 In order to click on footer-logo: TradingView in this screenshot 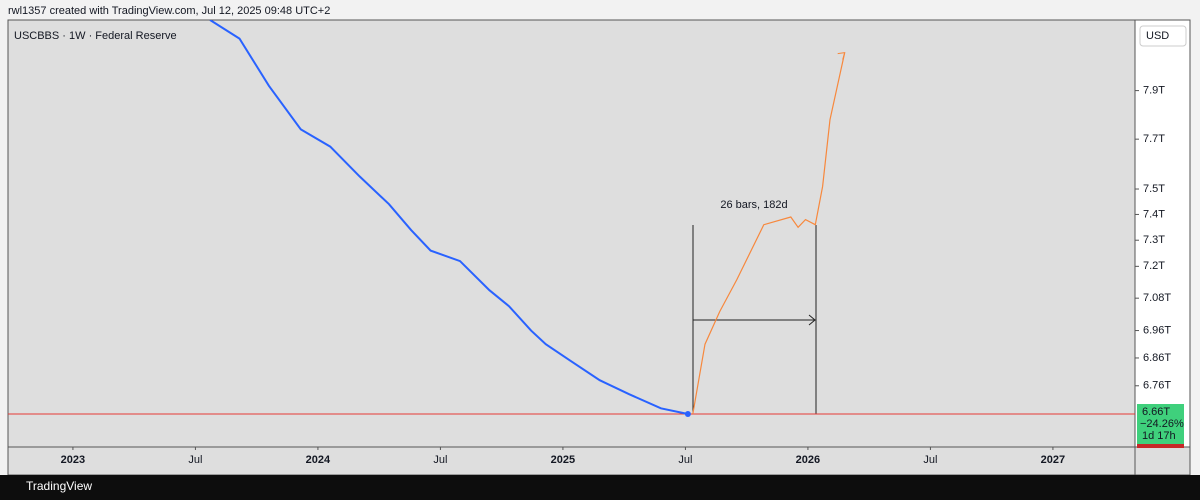, I will do `click(59, 486)`.